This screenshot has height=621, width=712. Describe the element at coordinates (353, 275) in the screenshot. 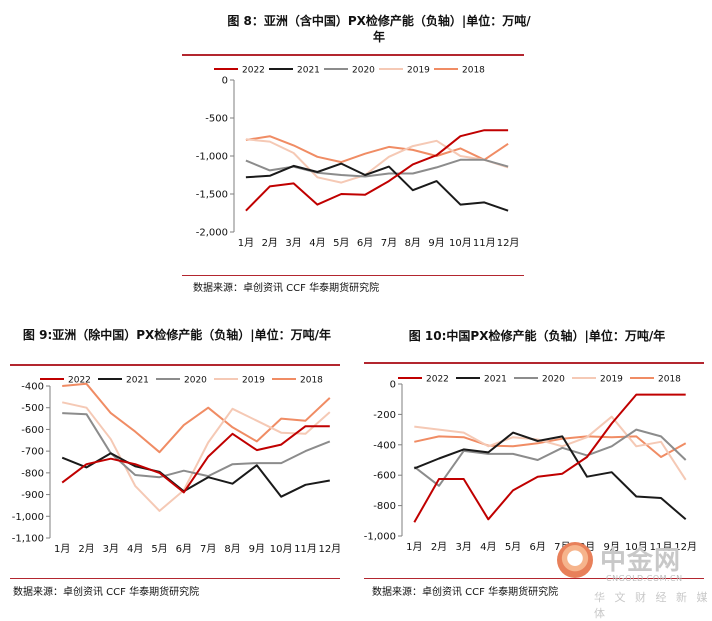

I see `chart8-source-rule` at that location.